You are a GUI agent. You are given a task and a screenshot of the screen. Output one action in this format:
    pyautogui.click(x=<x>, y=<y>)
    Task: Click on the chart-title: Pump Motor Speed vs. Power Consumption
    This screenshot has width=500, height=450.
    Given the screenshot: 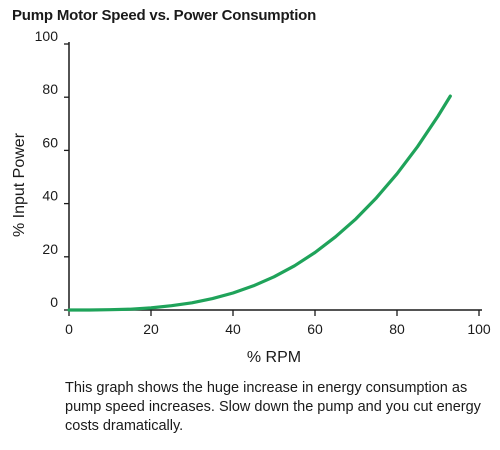 What is the action you would take?
    pyautogui.click(x=164, y=15)
    